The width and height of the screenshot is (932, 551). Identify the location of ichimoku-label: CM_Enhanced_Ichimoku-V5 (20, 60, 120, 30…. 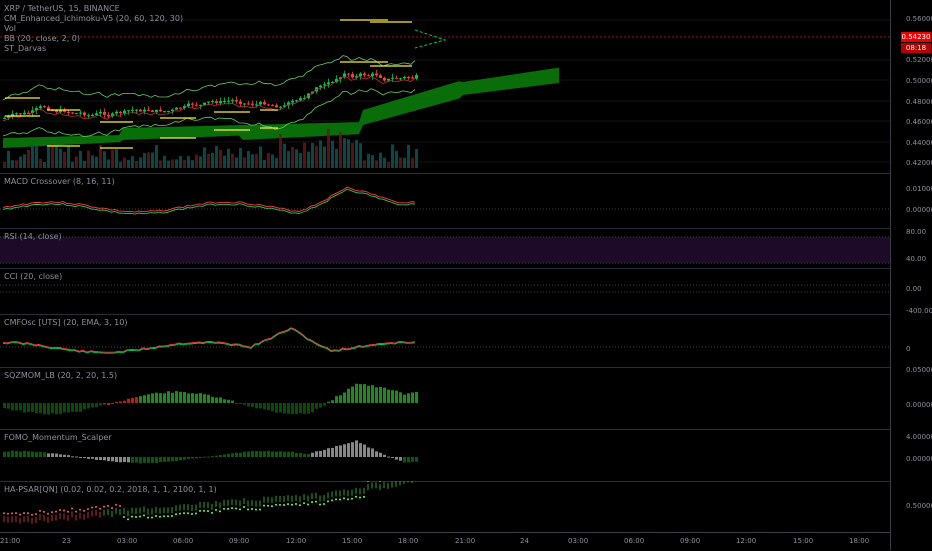
(94, 18).